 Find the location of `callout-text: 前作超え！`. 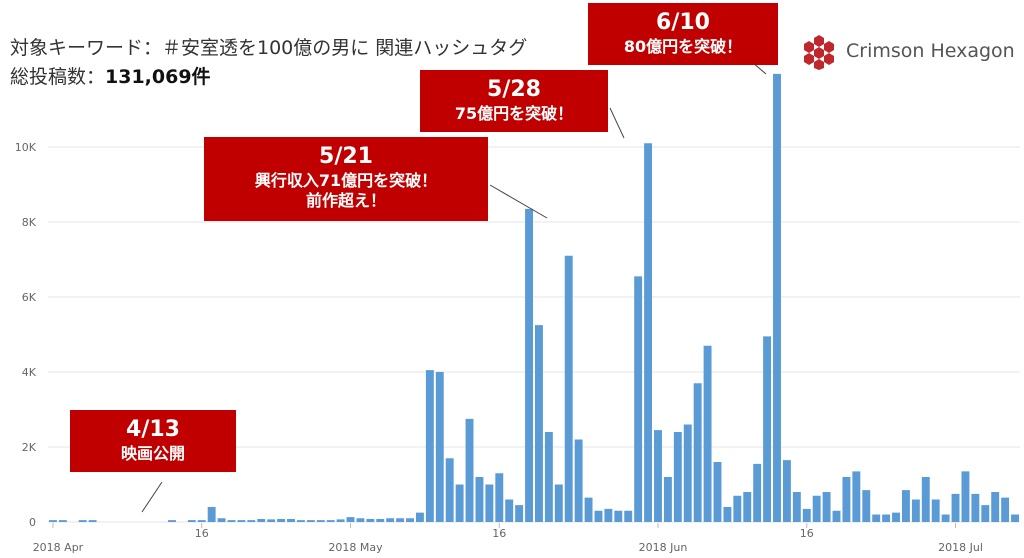

callout-text: 前作超え！ is located at coordinates (345, 200).